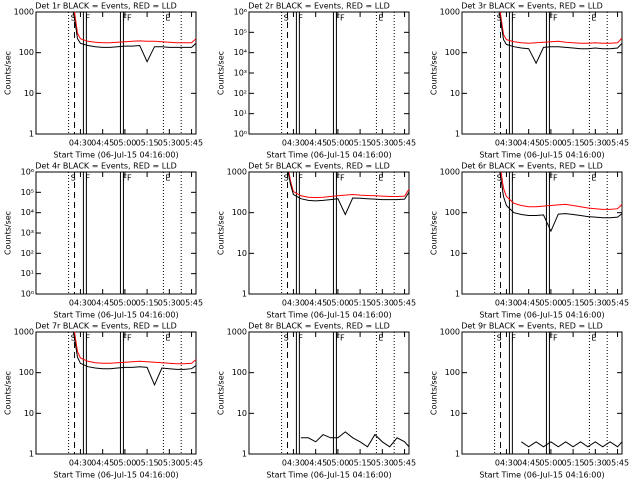 The image size is (640, 480). I want to click on chart-title: Det 1r BLACK = Events, RED = LLD, so click(106, 6).